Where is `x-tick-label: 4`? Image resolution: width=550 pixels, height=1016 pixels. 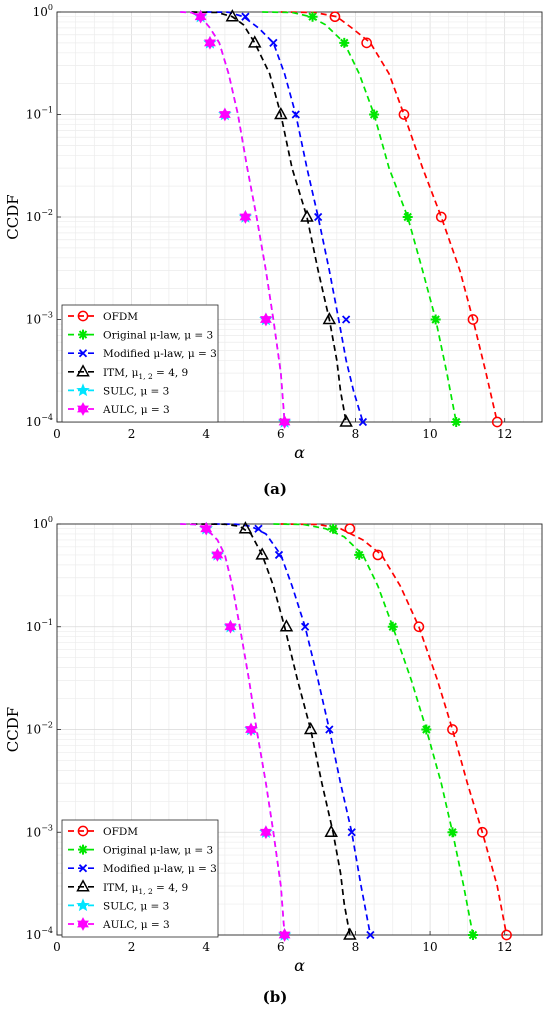 x-tick-label: 4 is located at coordinates (206, 947).